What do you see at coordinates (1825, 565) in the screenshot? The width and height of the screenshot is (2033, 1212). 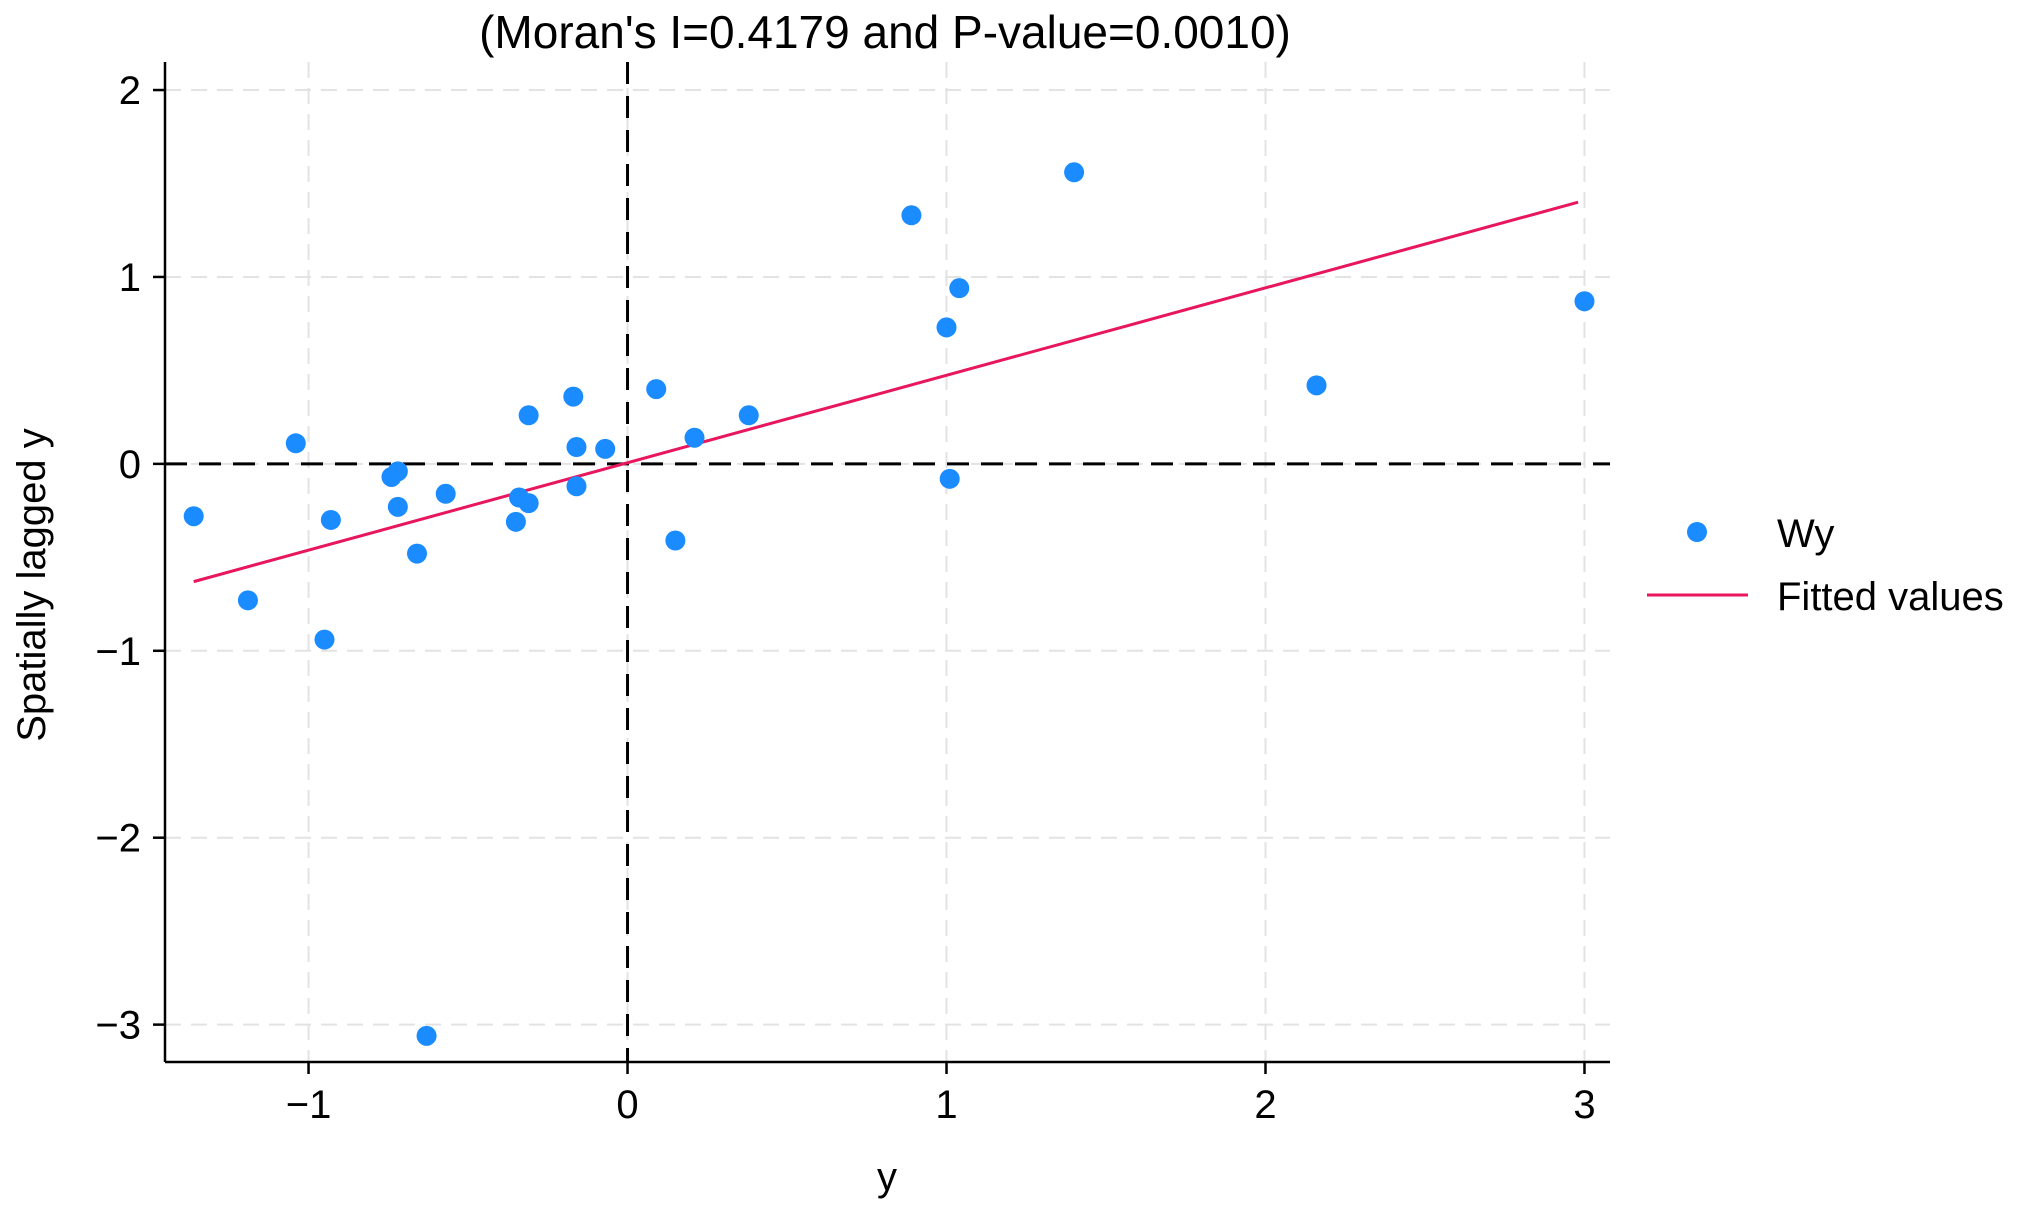 I see `legend: Wy Fitted values` at bounding box center [1825, 565].